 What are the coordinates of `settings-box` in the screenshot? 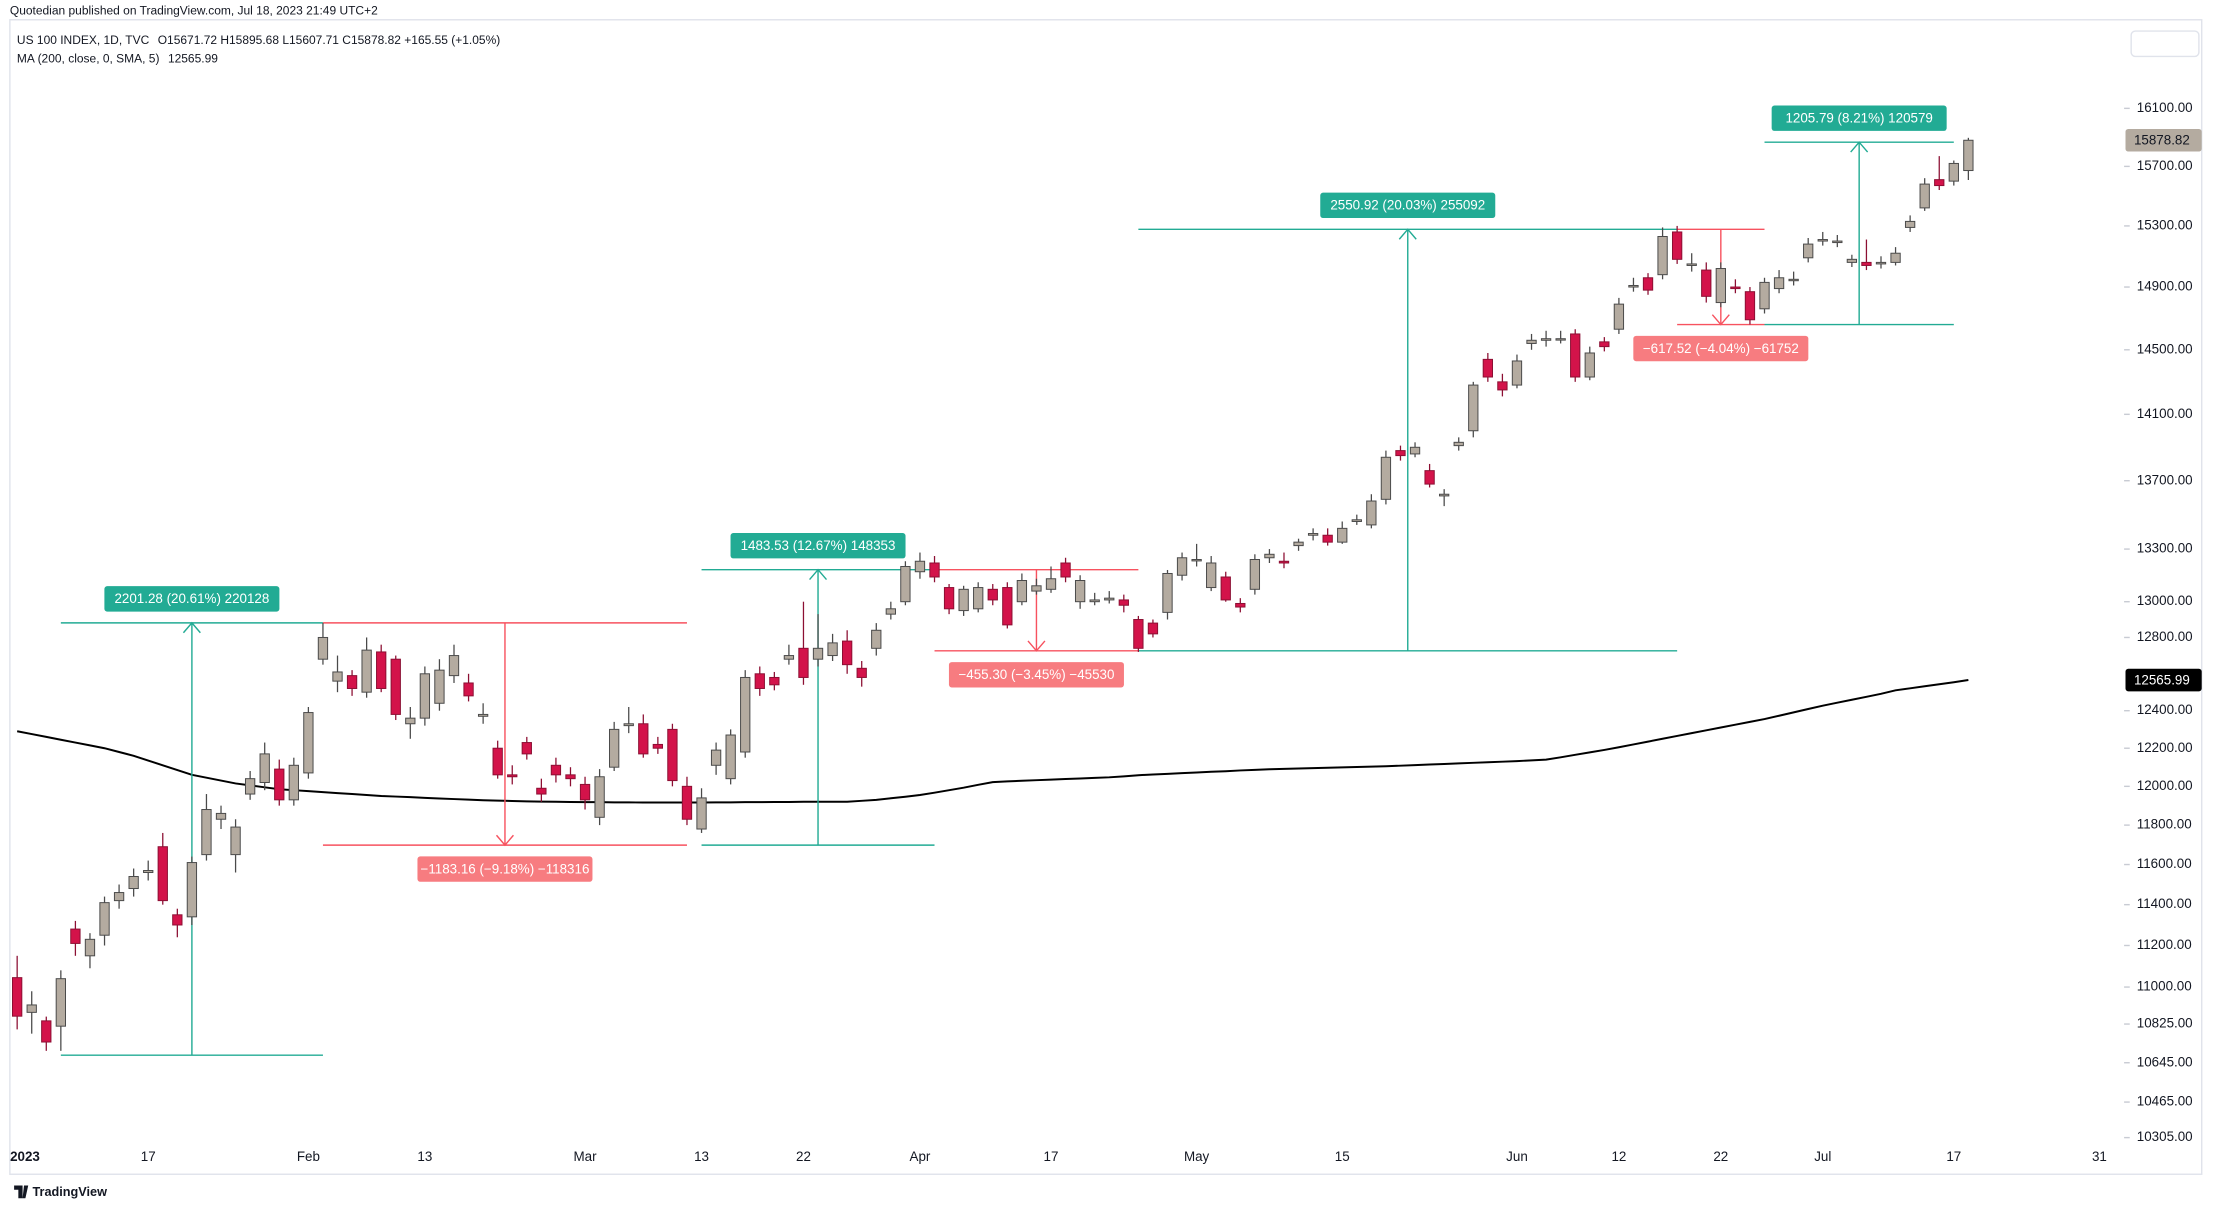 It's located at (2165, 44).